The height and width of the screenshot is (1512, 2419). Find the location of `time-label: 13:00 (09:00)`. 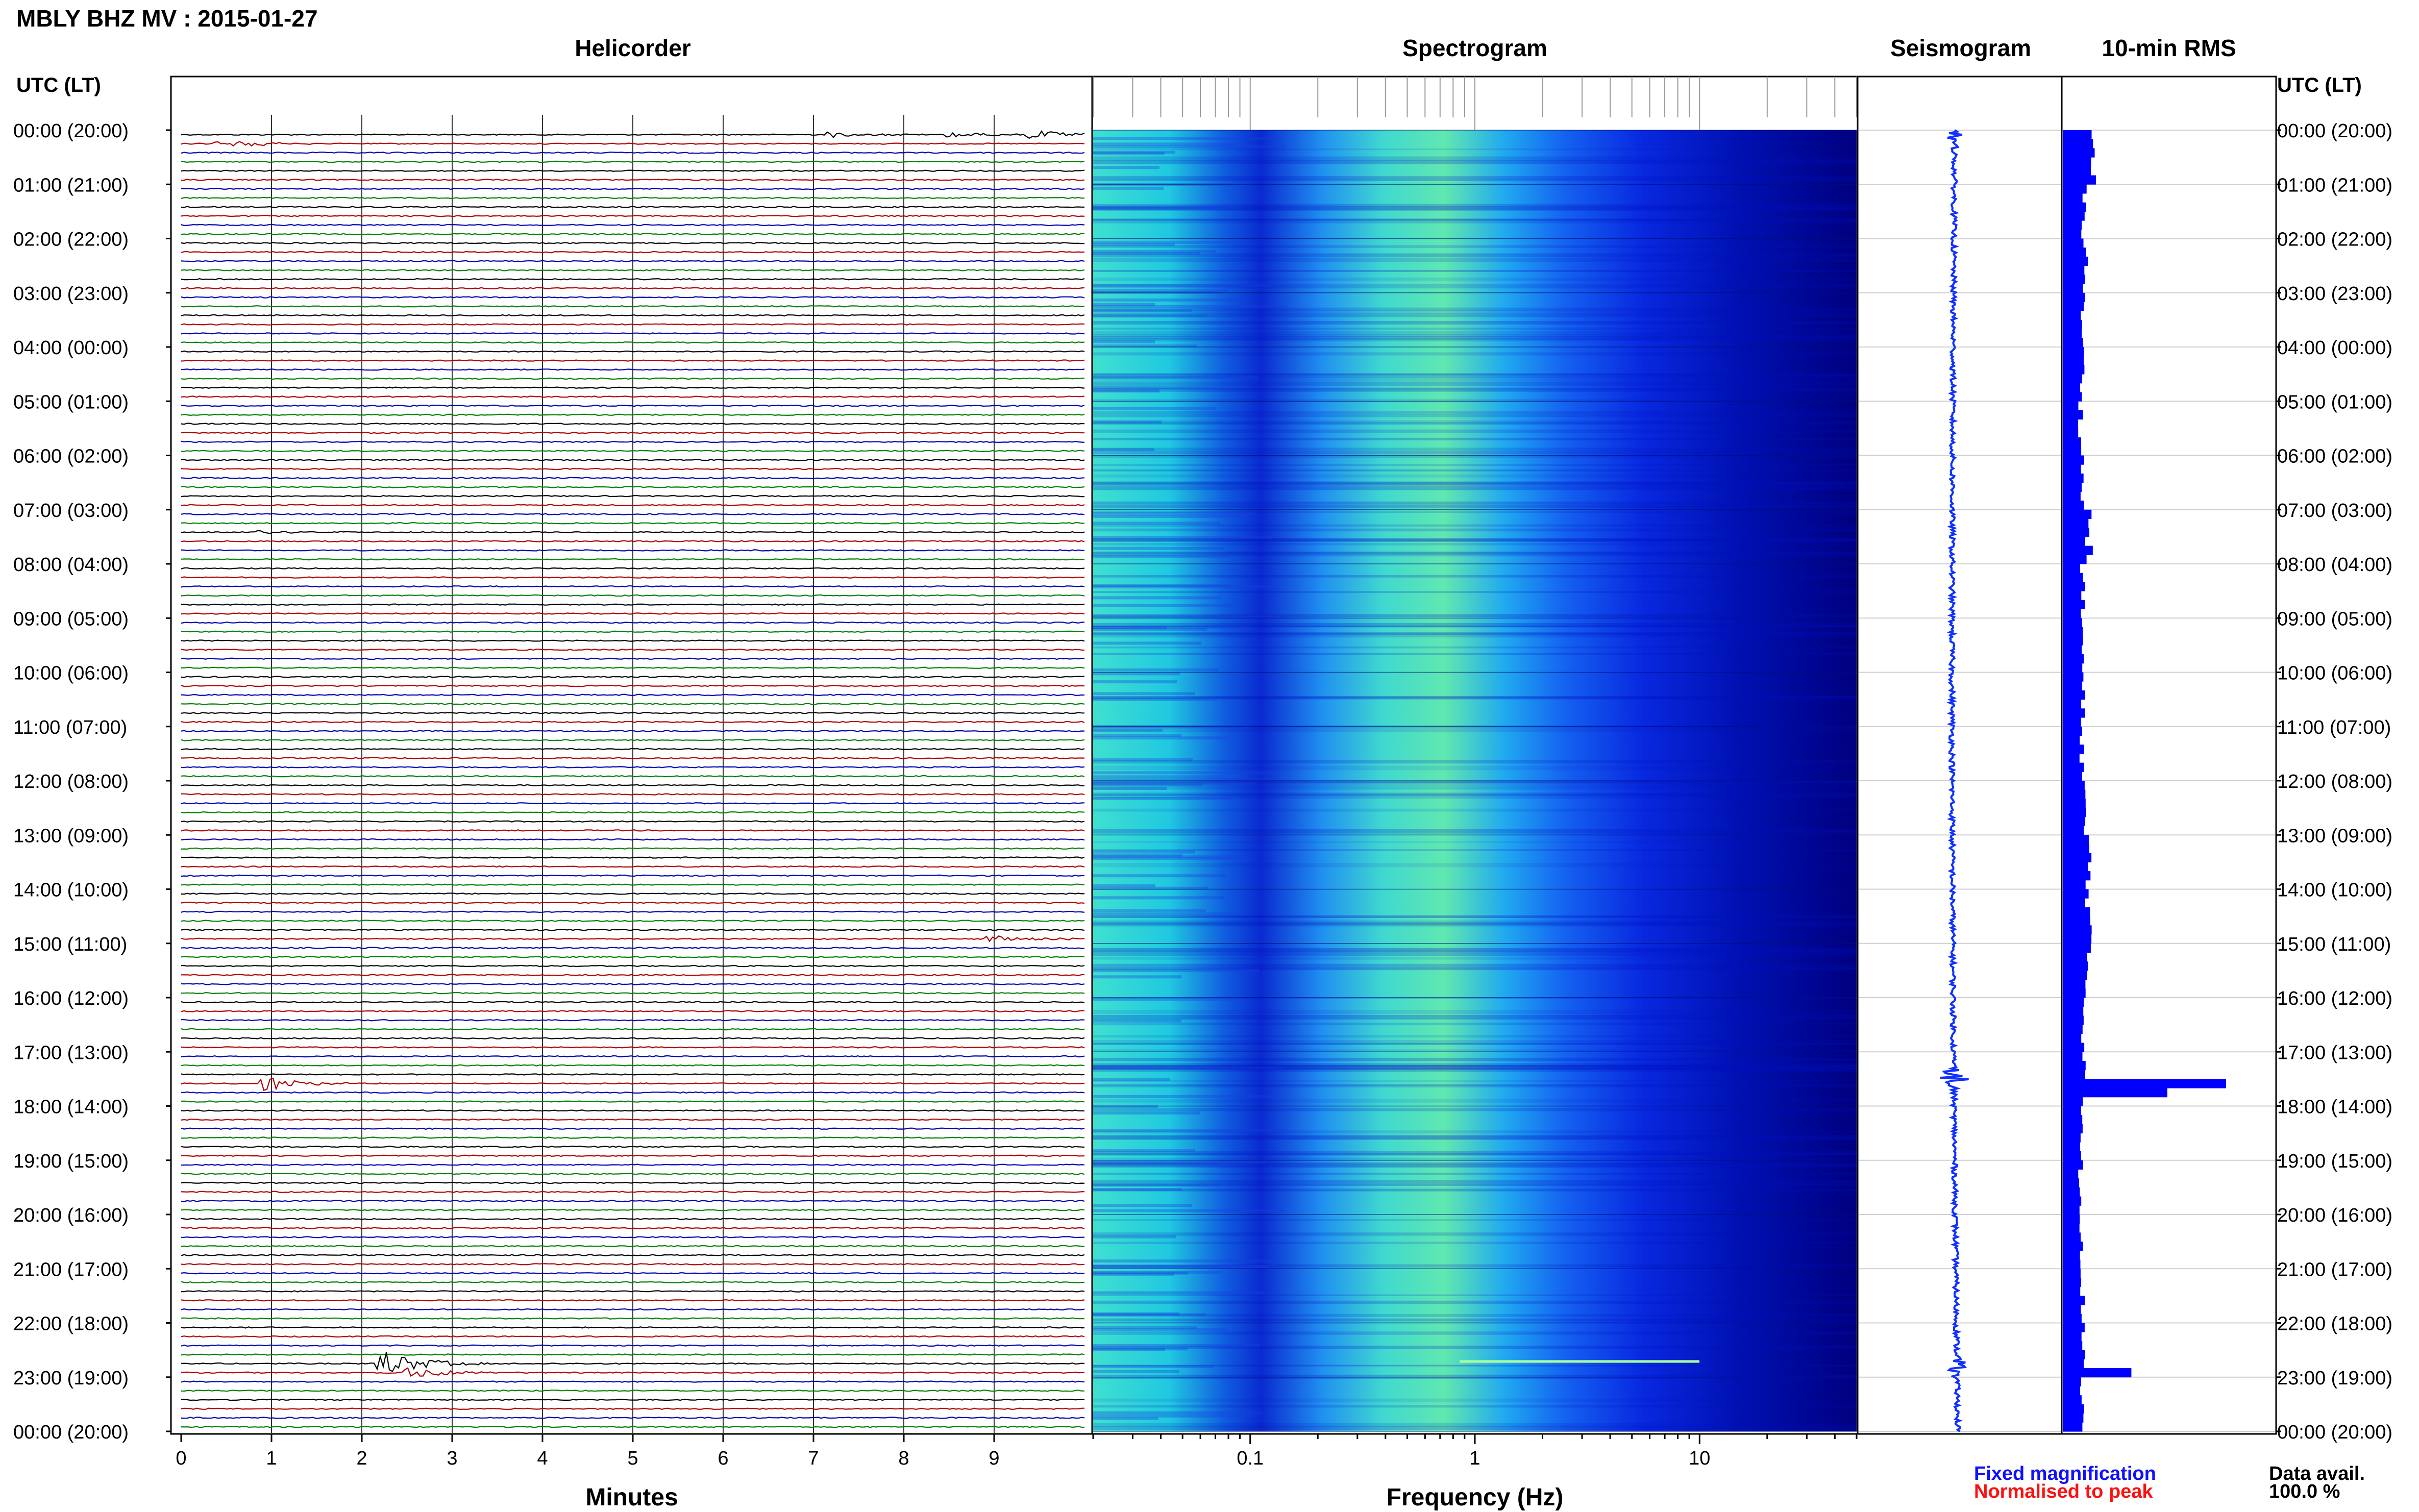

time-label: 13:00 (09:00) is located at coordinates (2334, 836).